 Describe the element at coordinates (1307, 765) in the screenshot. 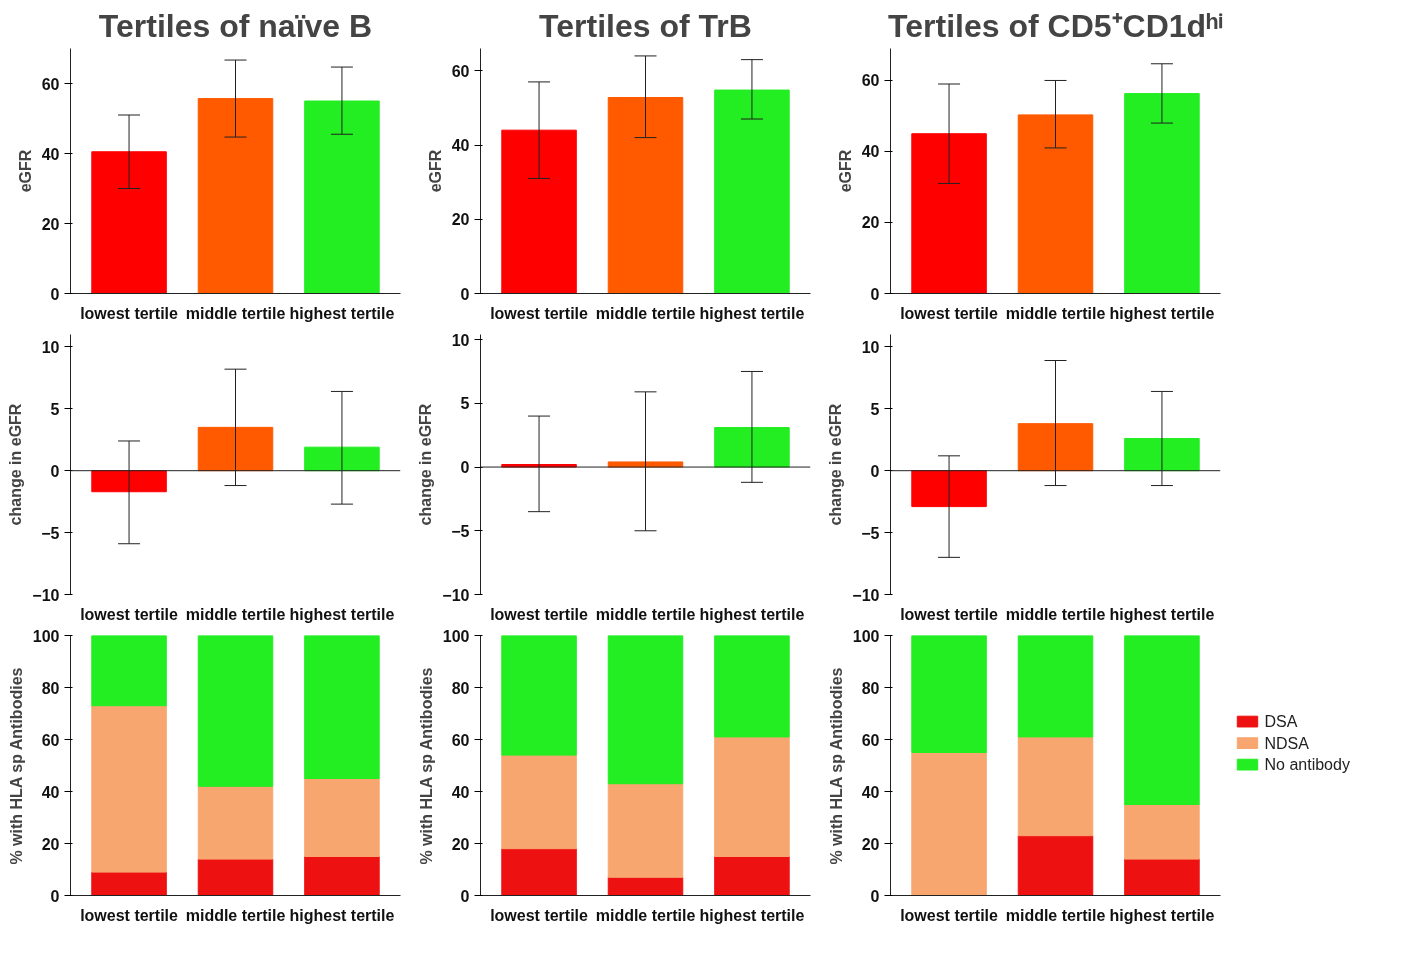

I see `legend-label: No antibody` at that location.